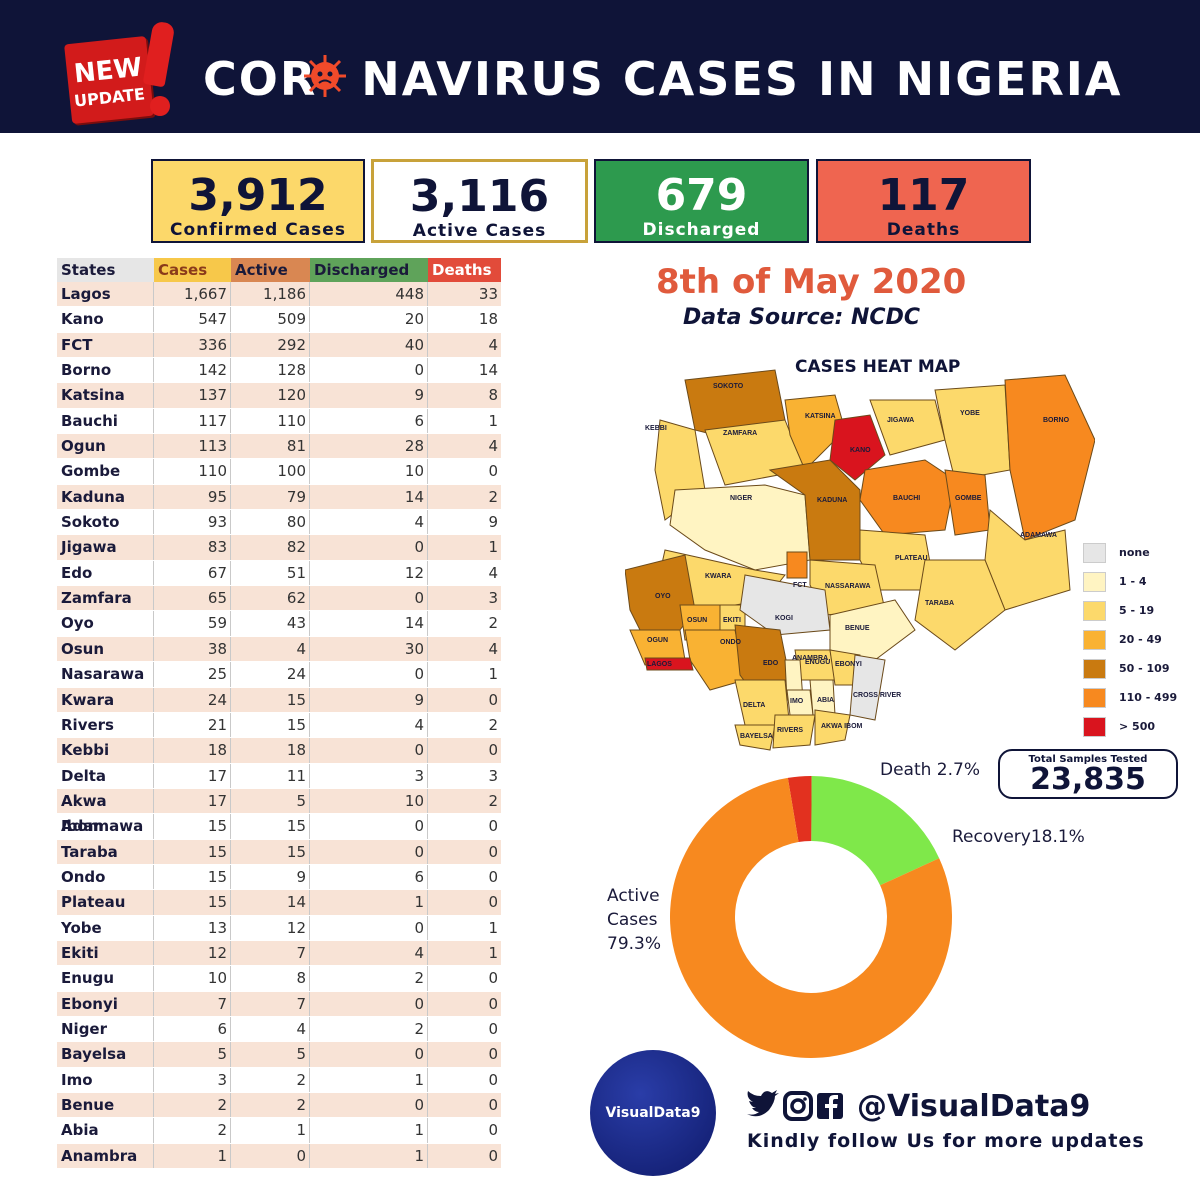 The height and width of the screenshot is (1191, 1200). I want to click on header-banner: NEW UPDATE COR NAVIRUS CASES IN NIGERIA, so click(600, 66).